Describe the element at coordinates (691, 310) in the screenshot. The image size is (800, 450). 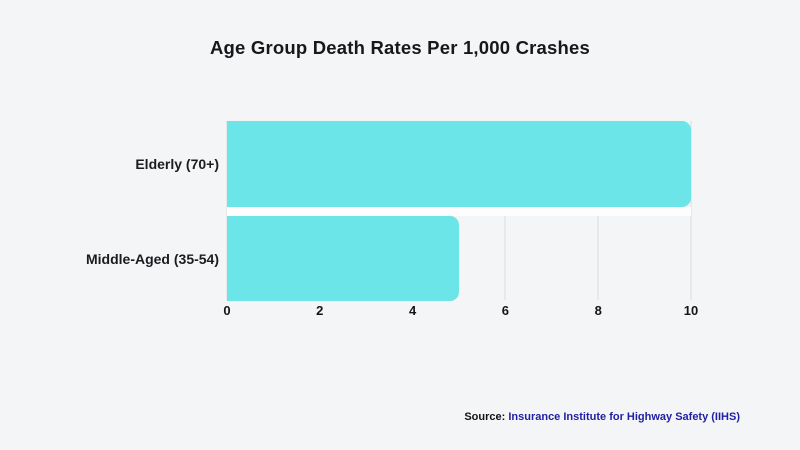
I see `x-tick-label: 10` at that location.